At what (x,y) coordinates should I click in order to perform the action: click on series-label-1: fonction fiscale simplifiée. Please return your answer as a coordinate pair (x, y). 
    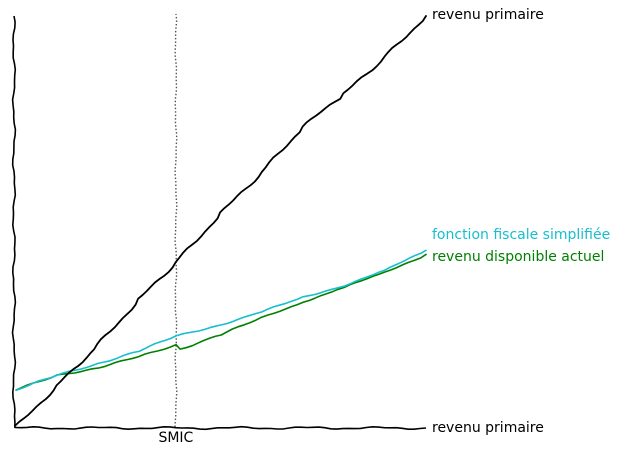
    Looking at the image, I should click on (521, 235).